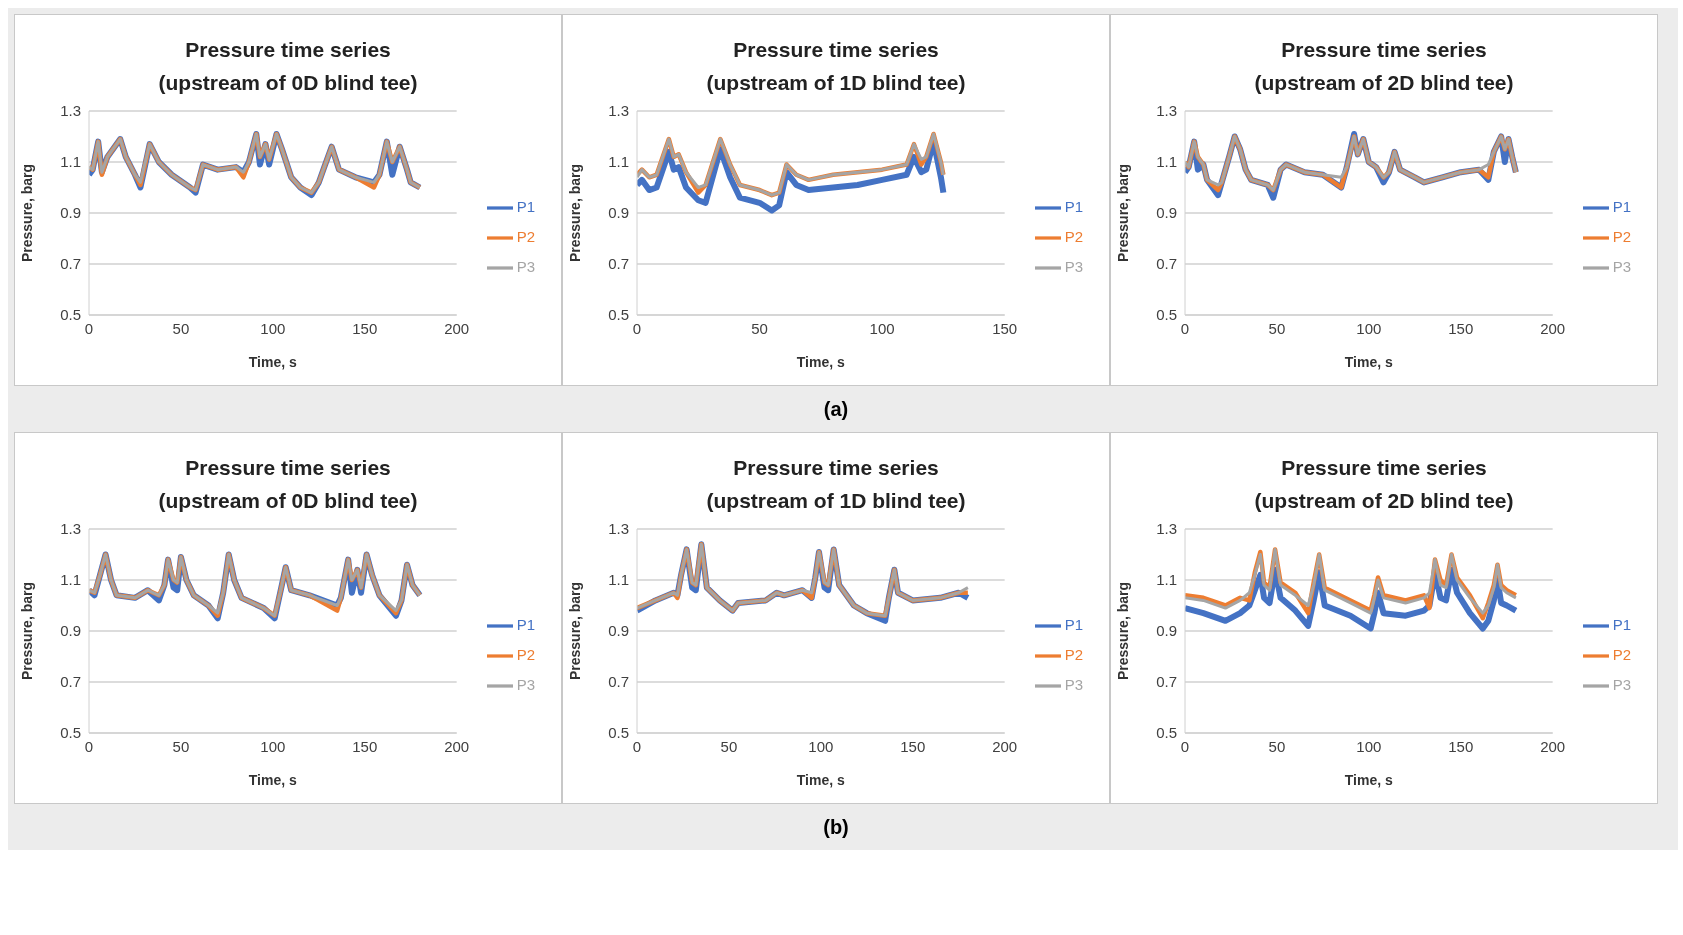 The image size is (1683, 935). Describe the element at coordinates (836, 409) in the screenshot. I see `text: (a)` at that location.